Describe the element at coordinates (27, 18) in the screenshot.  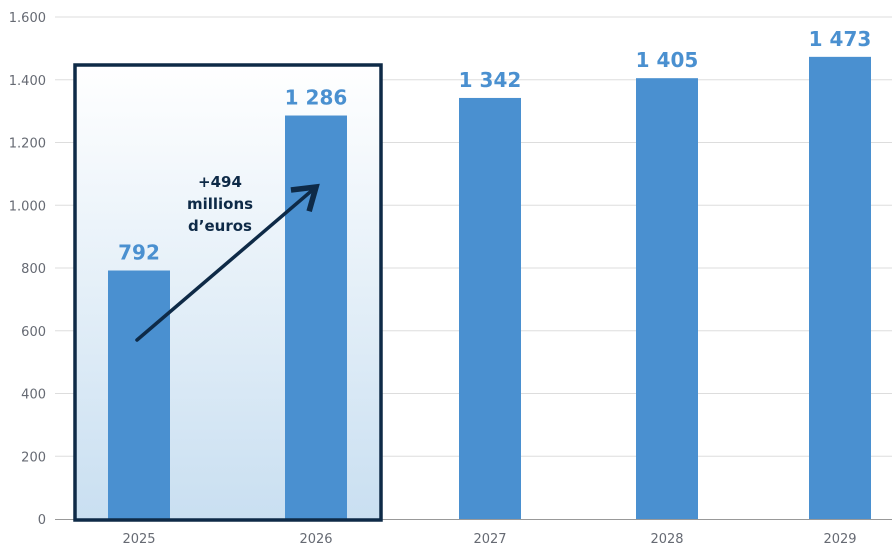
I see `y-tick-label: 1.600` at that location.